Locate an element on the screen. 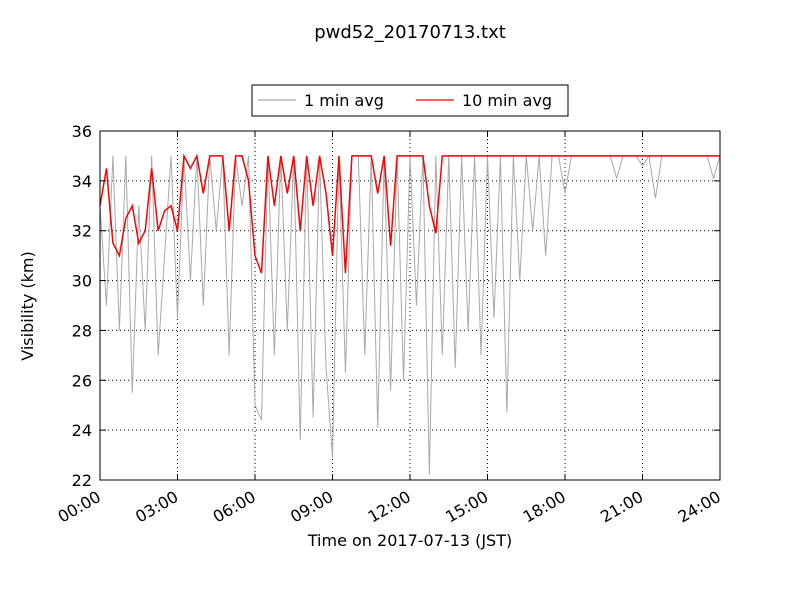  y-tick-label: 36 is located at coordinates (82, 131).